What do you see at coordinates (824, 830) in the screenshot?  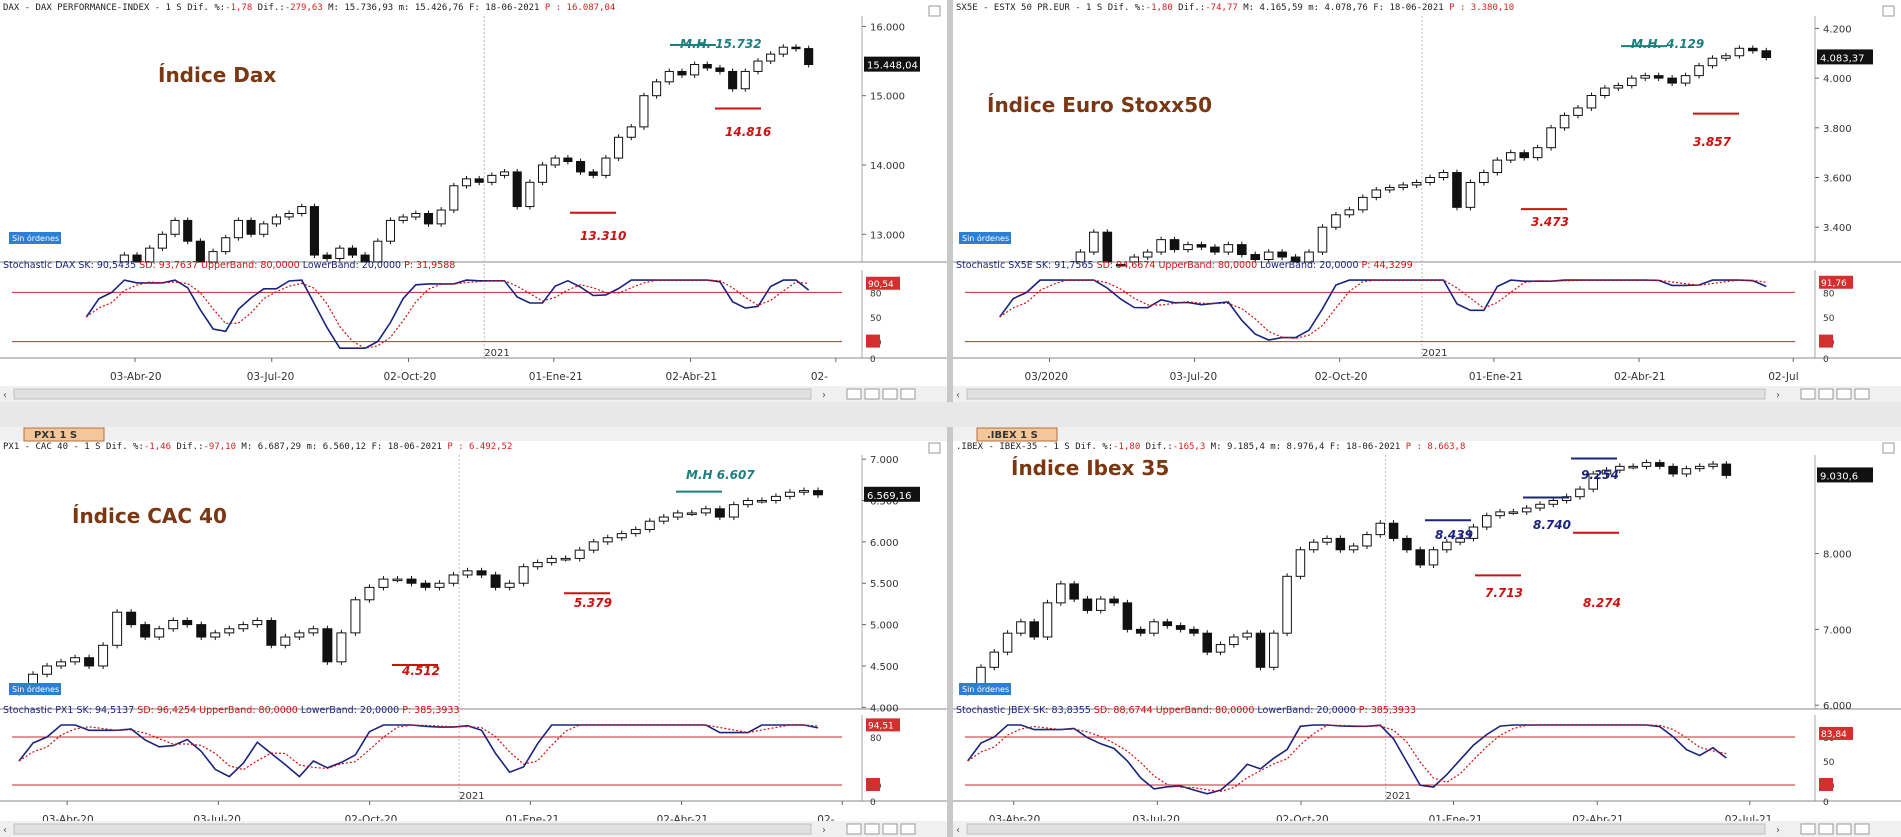 I see `scroll-right-icon: ›` at bounding box center [824, 830].